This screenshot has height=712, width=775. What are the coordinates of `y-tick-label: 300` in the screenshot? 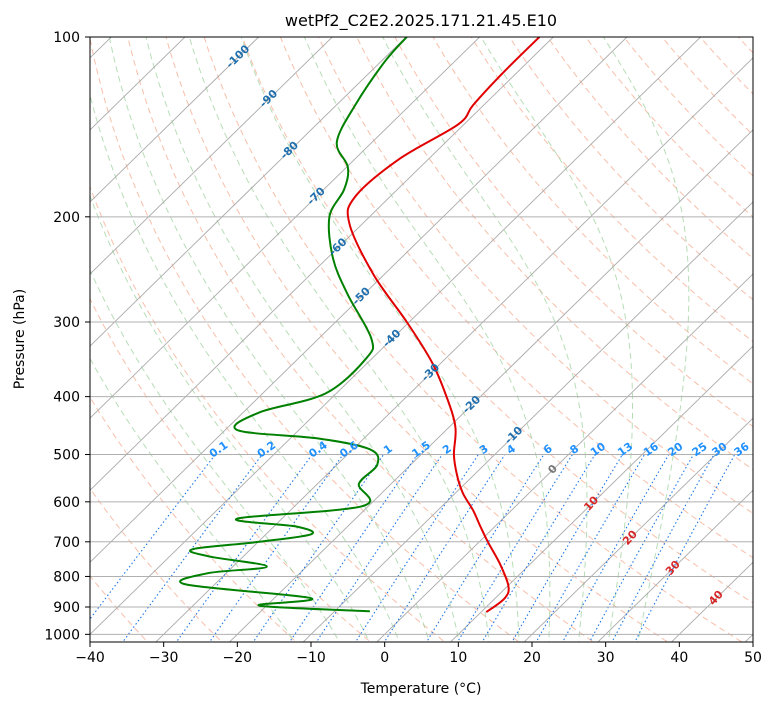 It's located at (66, 323).